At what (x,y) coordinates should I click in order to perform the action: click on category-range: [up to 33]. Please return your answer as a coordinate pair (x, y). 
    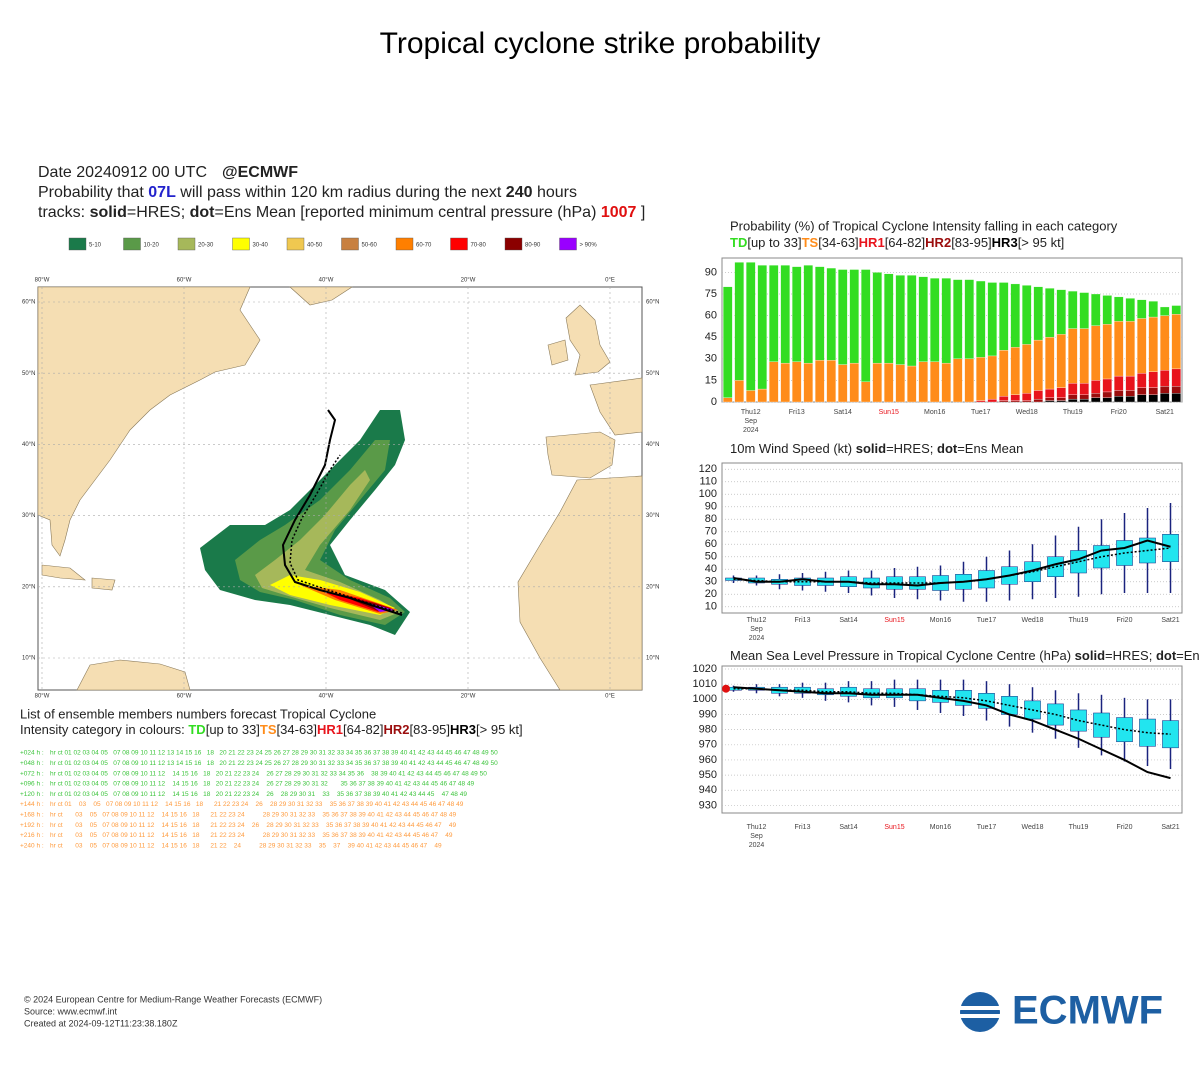
    Looking at the image, I should click on (233, 729).